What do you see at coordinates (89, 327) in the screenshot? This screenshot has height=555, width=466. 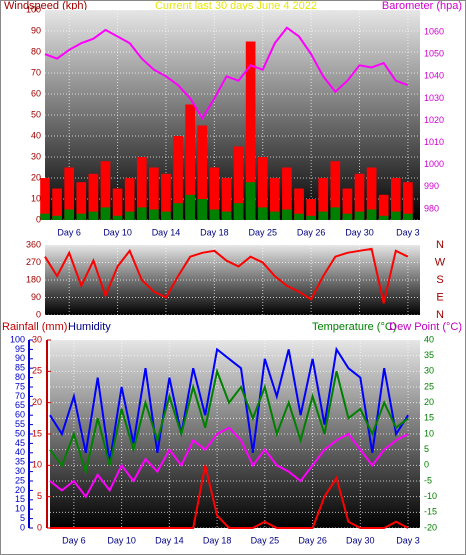 I see `humidity-label: Humidity` at bounding box center [89, 327].